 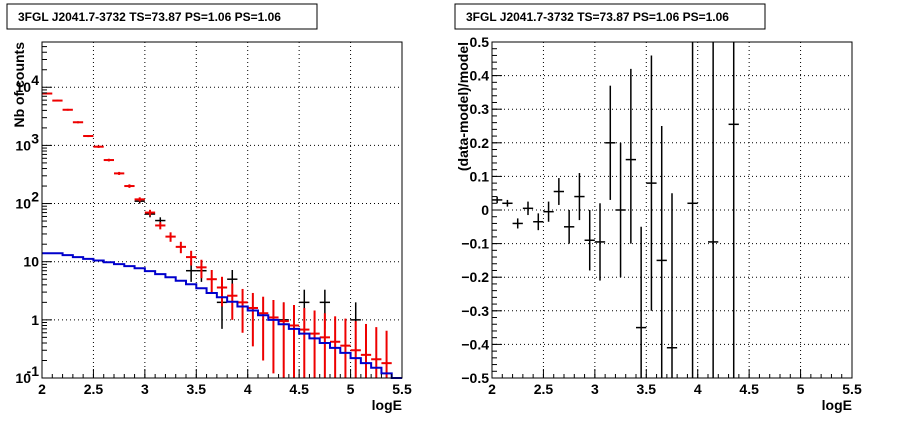 What do you see at coordinates (480, 76) in the screenshot?
I see `y-tick-label: 0.4` at bounding box center [480, 76].